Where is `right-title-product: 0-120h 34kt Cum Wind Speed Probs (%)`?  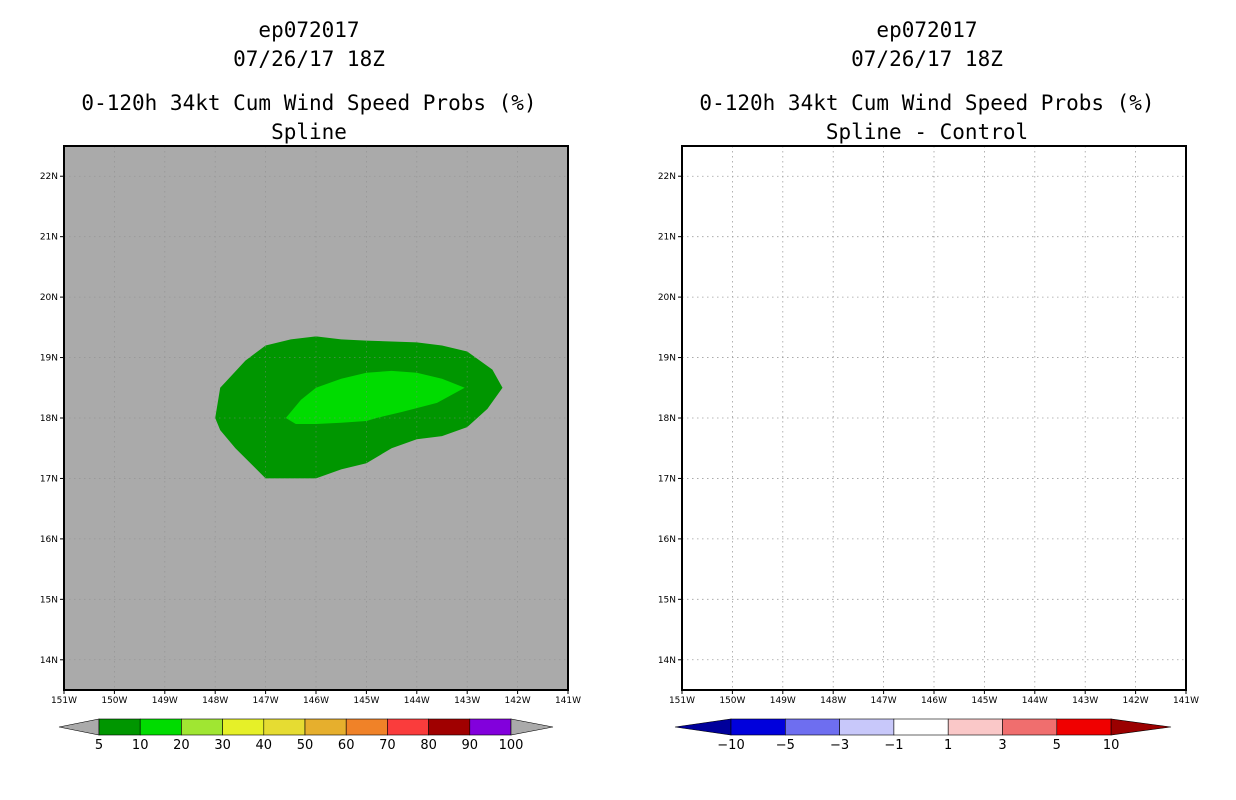
right-title-product: 0-120h 34kt Cum Wind Speed Probs (%) is located at coordinates (927, 103).